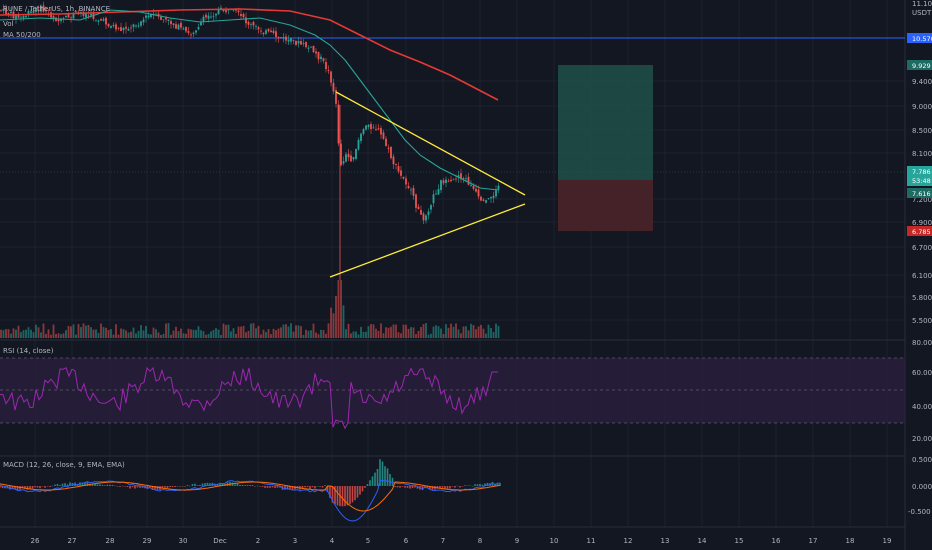 This screenshot has height=550, width=932. Describe the element at coordinates (919, 512) in the screenshot. I see `svg-text: -0.500` at that location.